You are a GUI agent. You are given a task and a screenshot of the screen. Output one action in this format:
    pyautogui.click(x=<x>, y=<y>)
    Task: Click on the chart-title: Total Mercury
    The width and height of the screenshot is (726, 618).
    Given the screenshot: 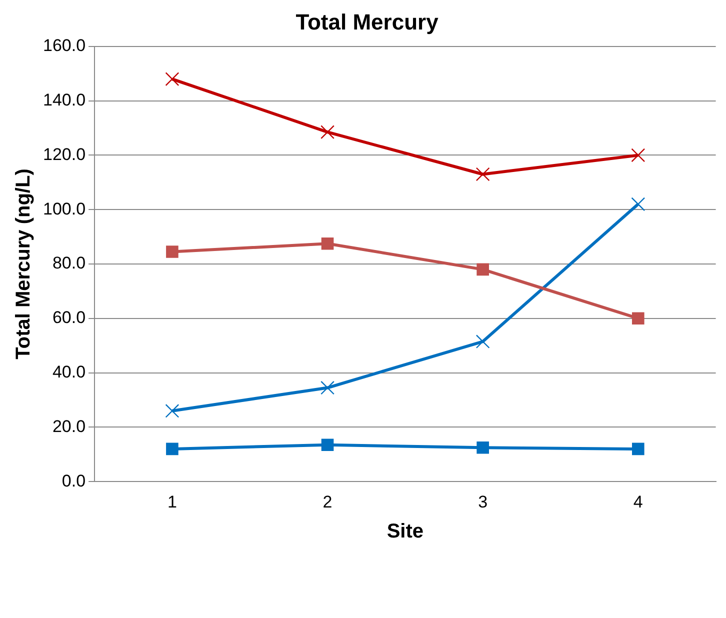 What is the action you would take?
    pyautogui.click(x=368, y=21)
    